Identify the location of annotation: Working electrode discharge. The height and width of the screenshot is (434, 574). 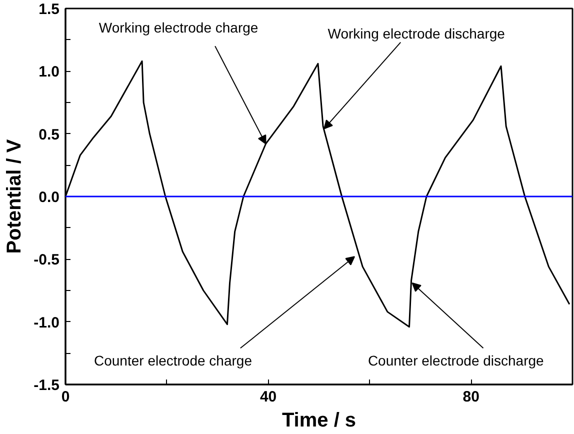
(417, 34).